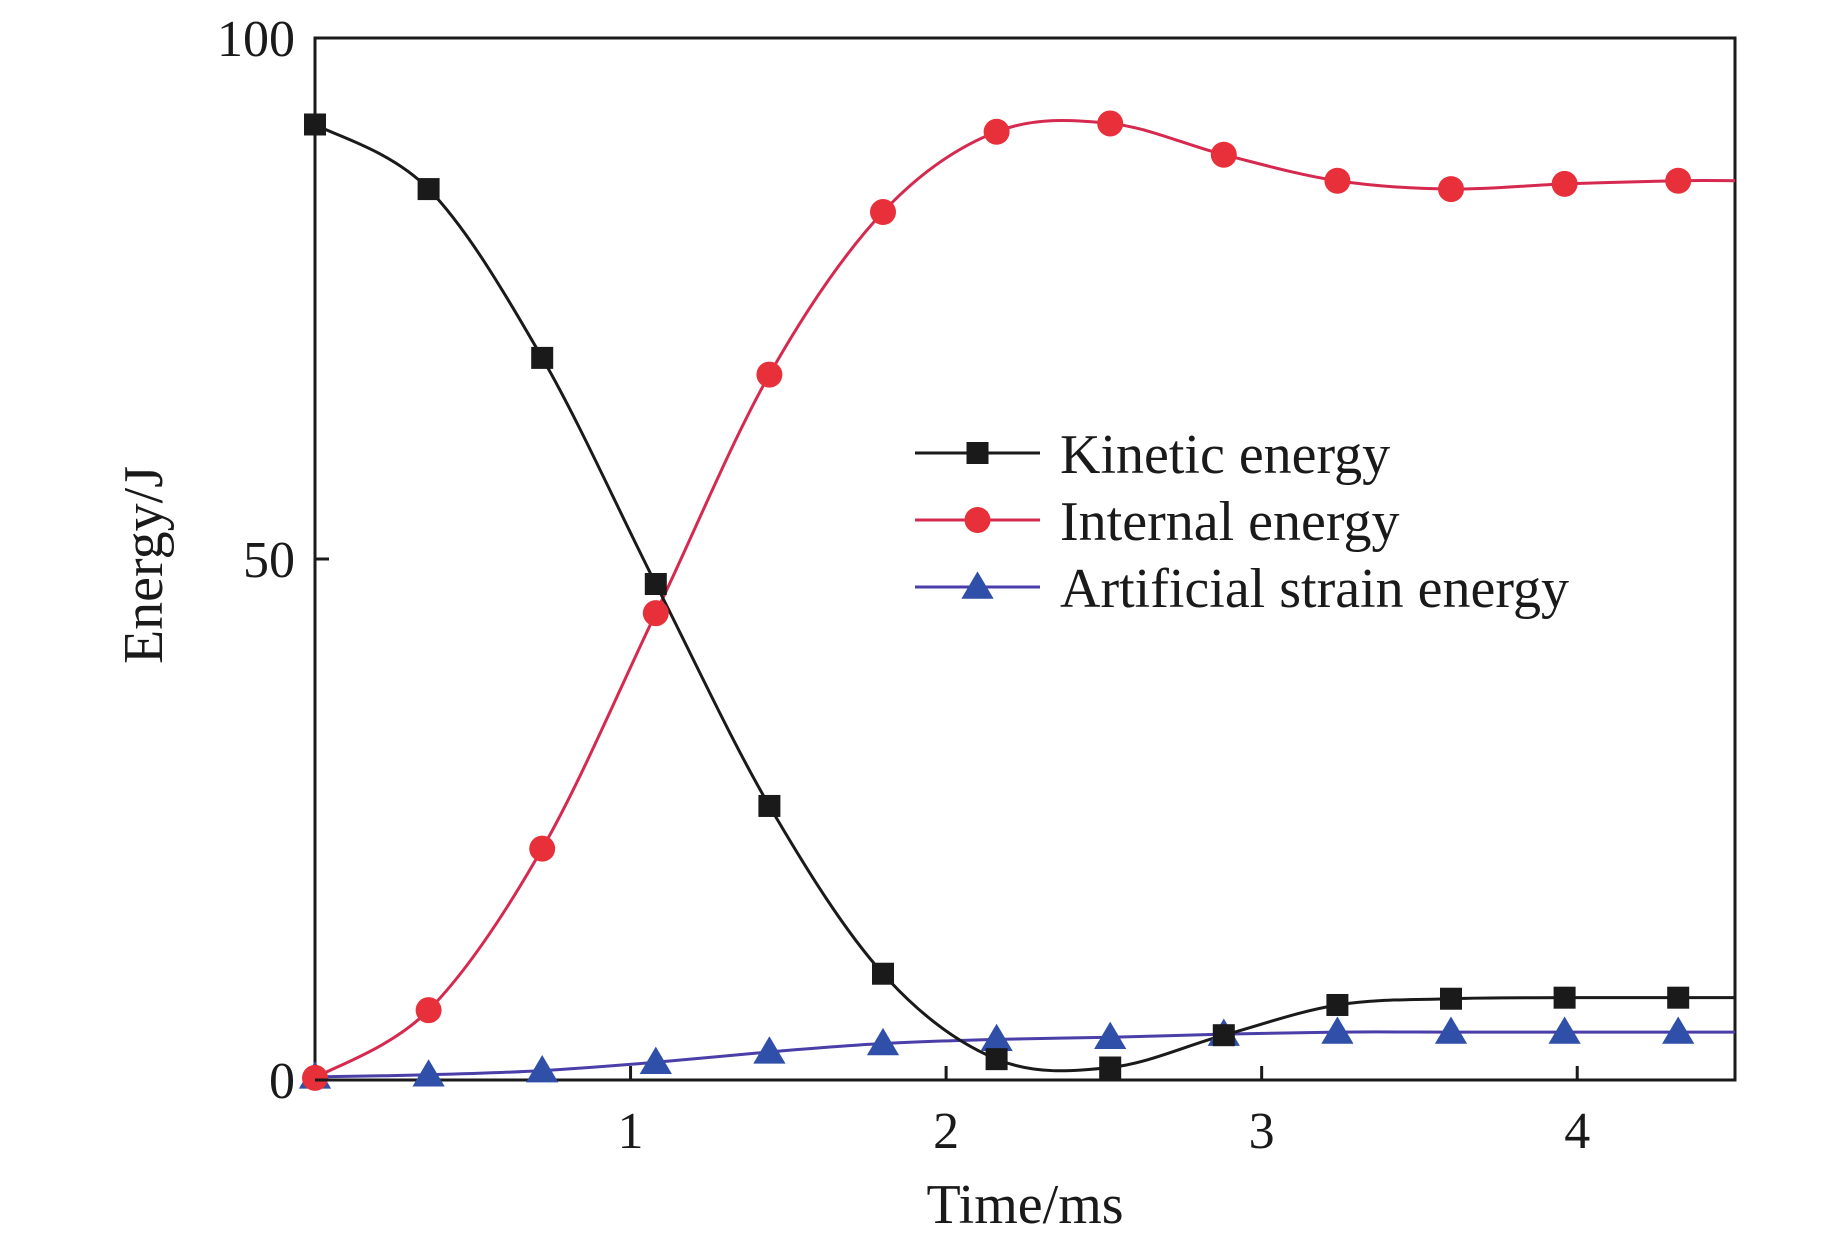  Describe the element at coordinates (256, 39) in the screenshot. I see `y-tick-label-100: 100` at that location.